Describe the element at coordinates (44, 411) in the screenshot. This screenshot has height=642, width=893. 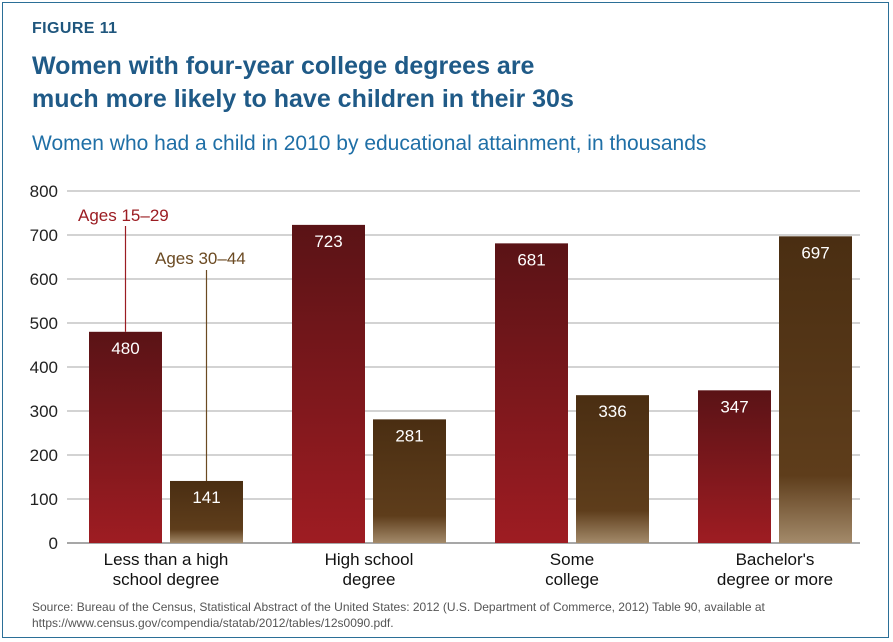
I see `y-tick-label: 300` at that location.